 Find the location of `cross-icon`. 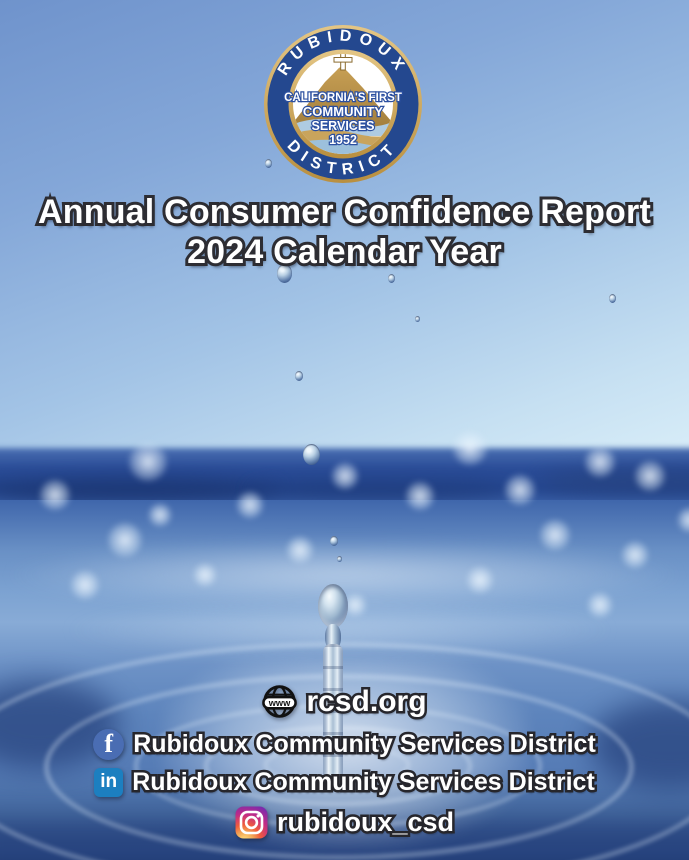

cross-icon is located at coordinates (343, 60).